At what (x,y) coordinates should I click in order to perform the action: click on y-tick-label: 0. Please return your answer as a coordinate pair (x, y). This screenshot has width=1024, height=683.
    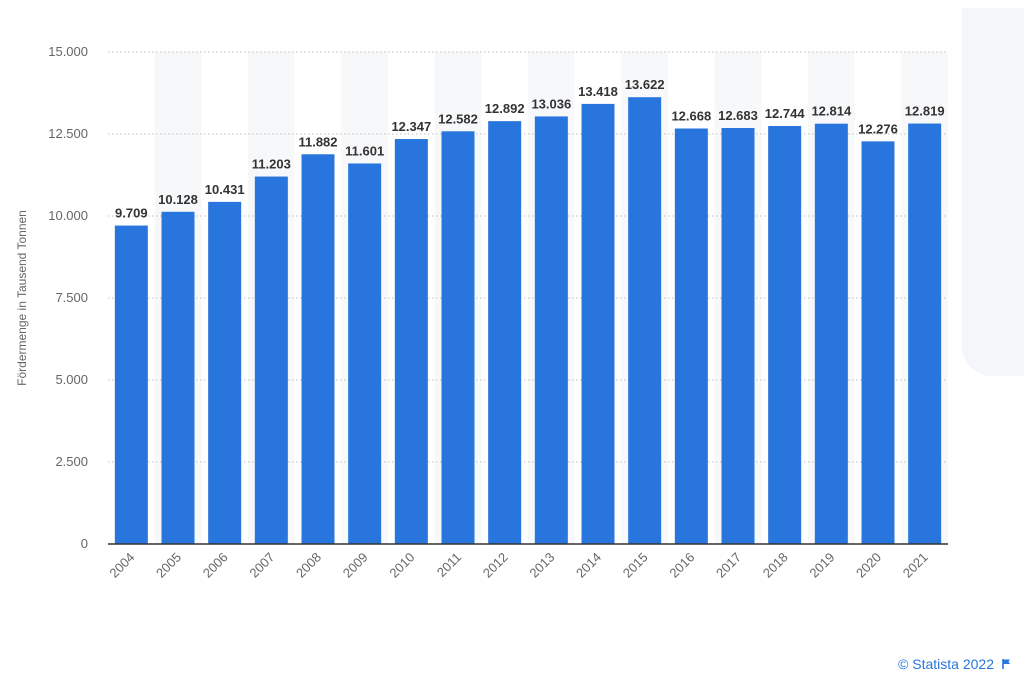
    Looking at the image, I should click on (84, 543).